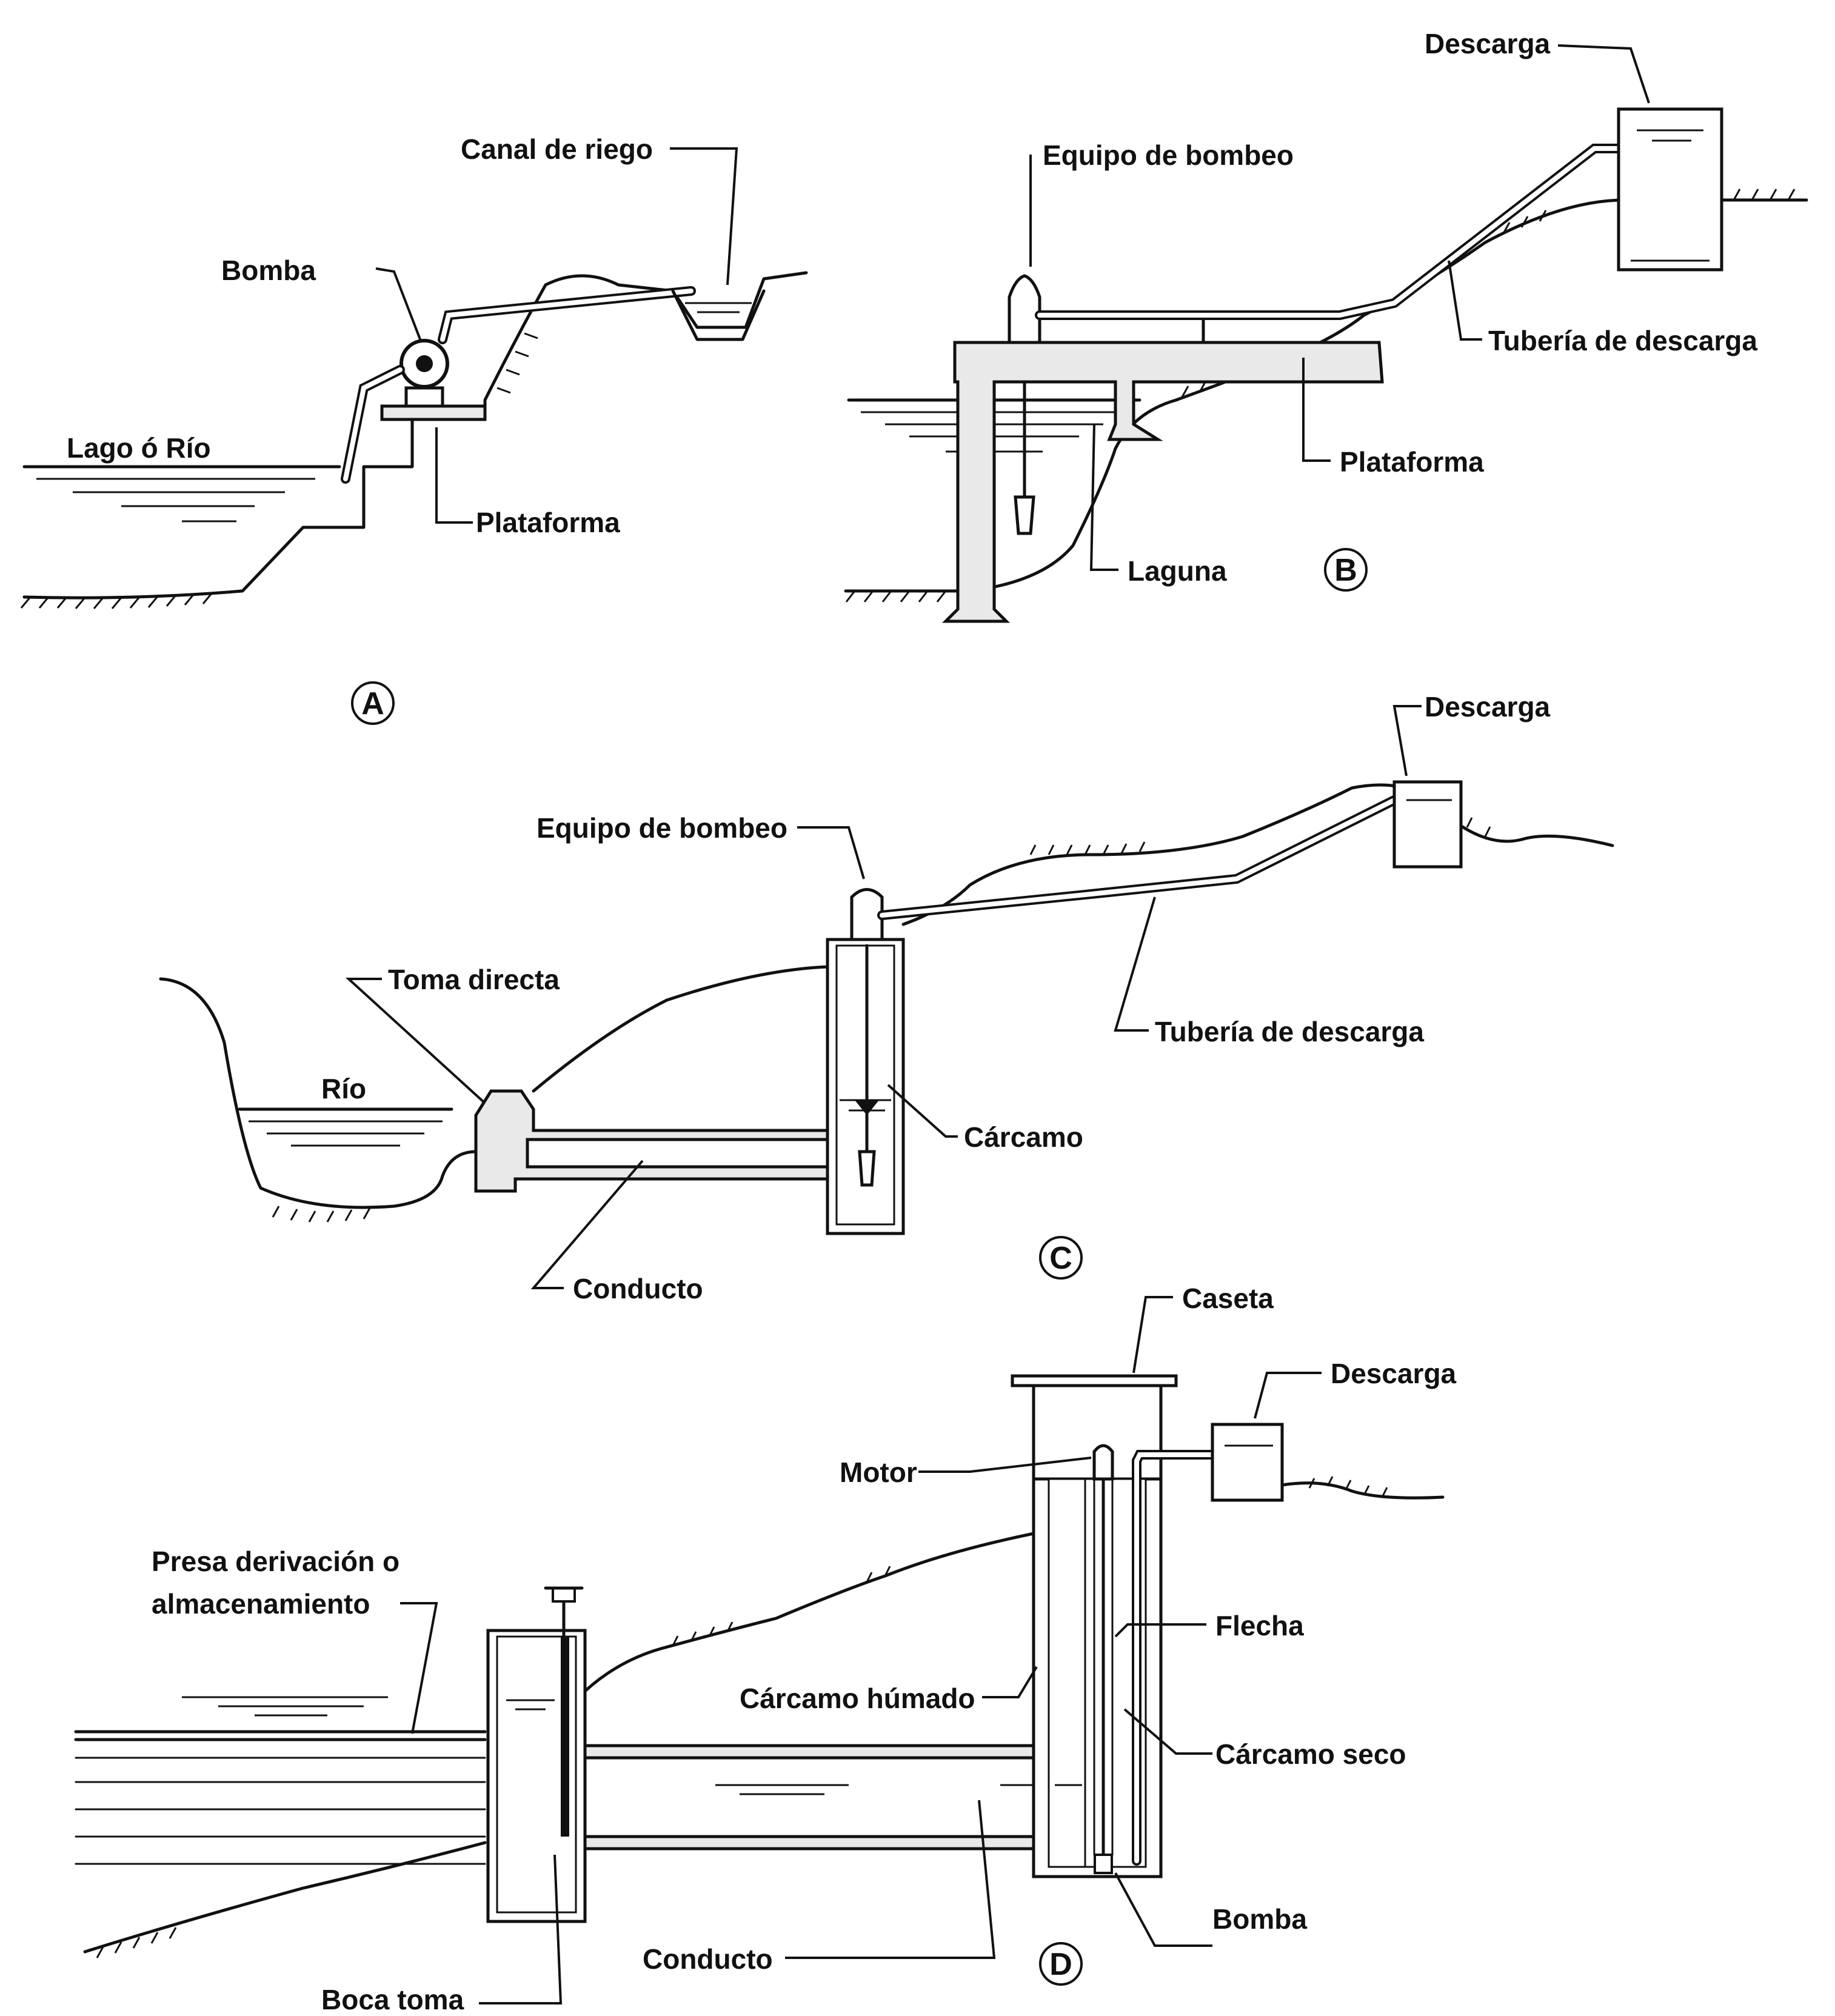 The height and width of the screenshot is (2016, 1835). I want to click on panel-a-irrigation-canal, so click(718, 315).